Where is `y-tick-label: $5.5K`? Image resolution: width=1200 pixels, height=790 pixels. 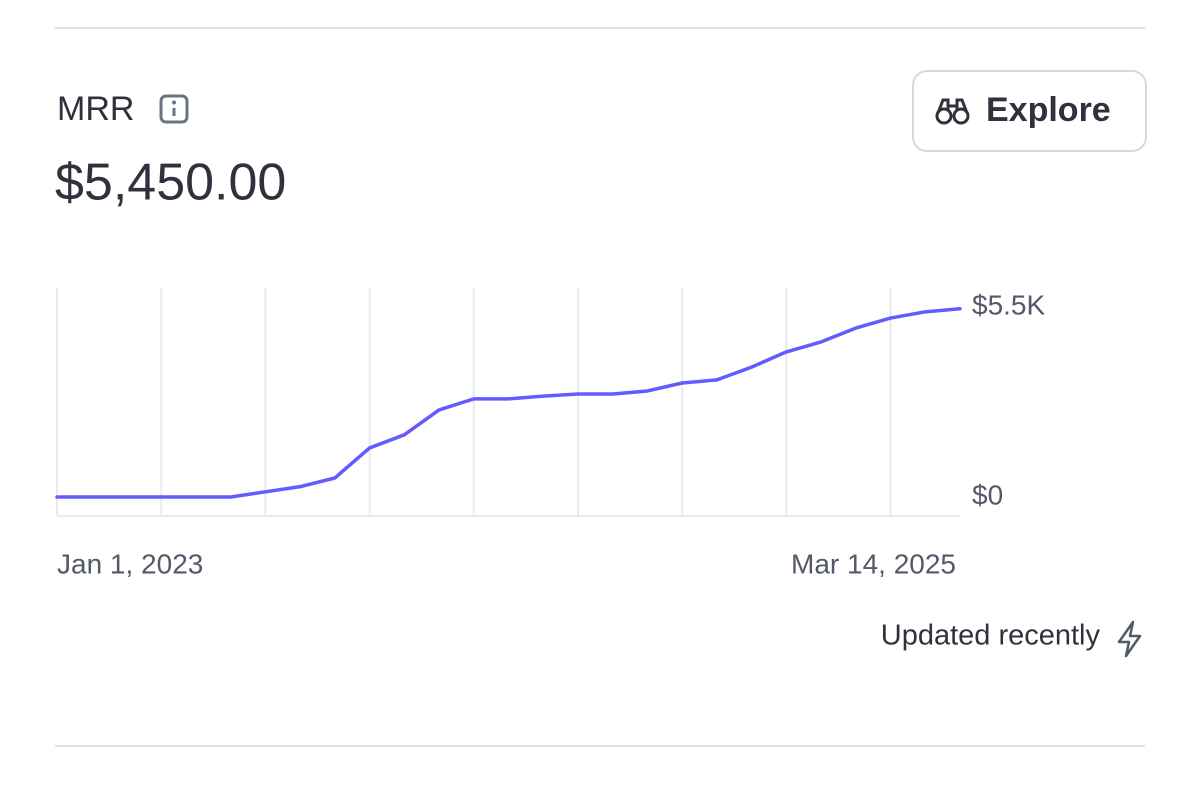
y-tick-label: $5.5K is located at coordinates (1008, 304).